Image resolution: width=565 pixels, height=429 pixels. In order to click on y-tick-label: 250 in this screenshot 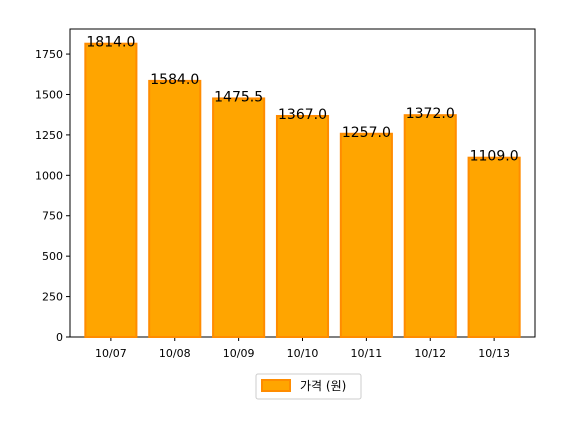, I will do `click(52, 297)`.